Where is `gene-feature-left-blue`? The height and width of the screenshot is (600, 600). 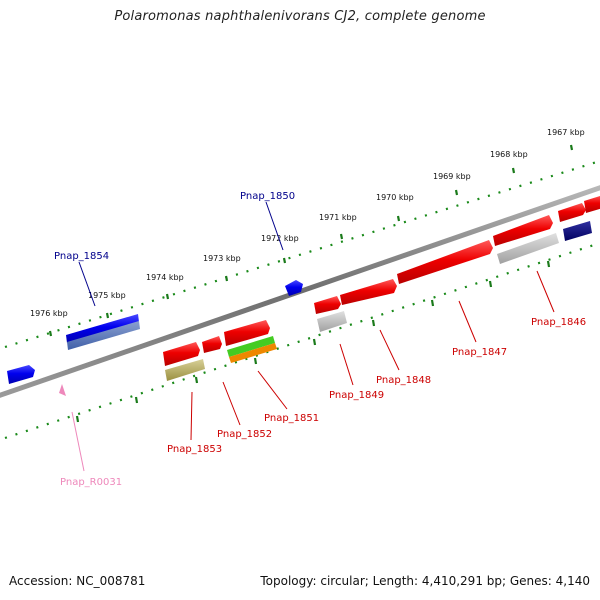
gene-feature-left-blue is located at coordinates (21, 374).